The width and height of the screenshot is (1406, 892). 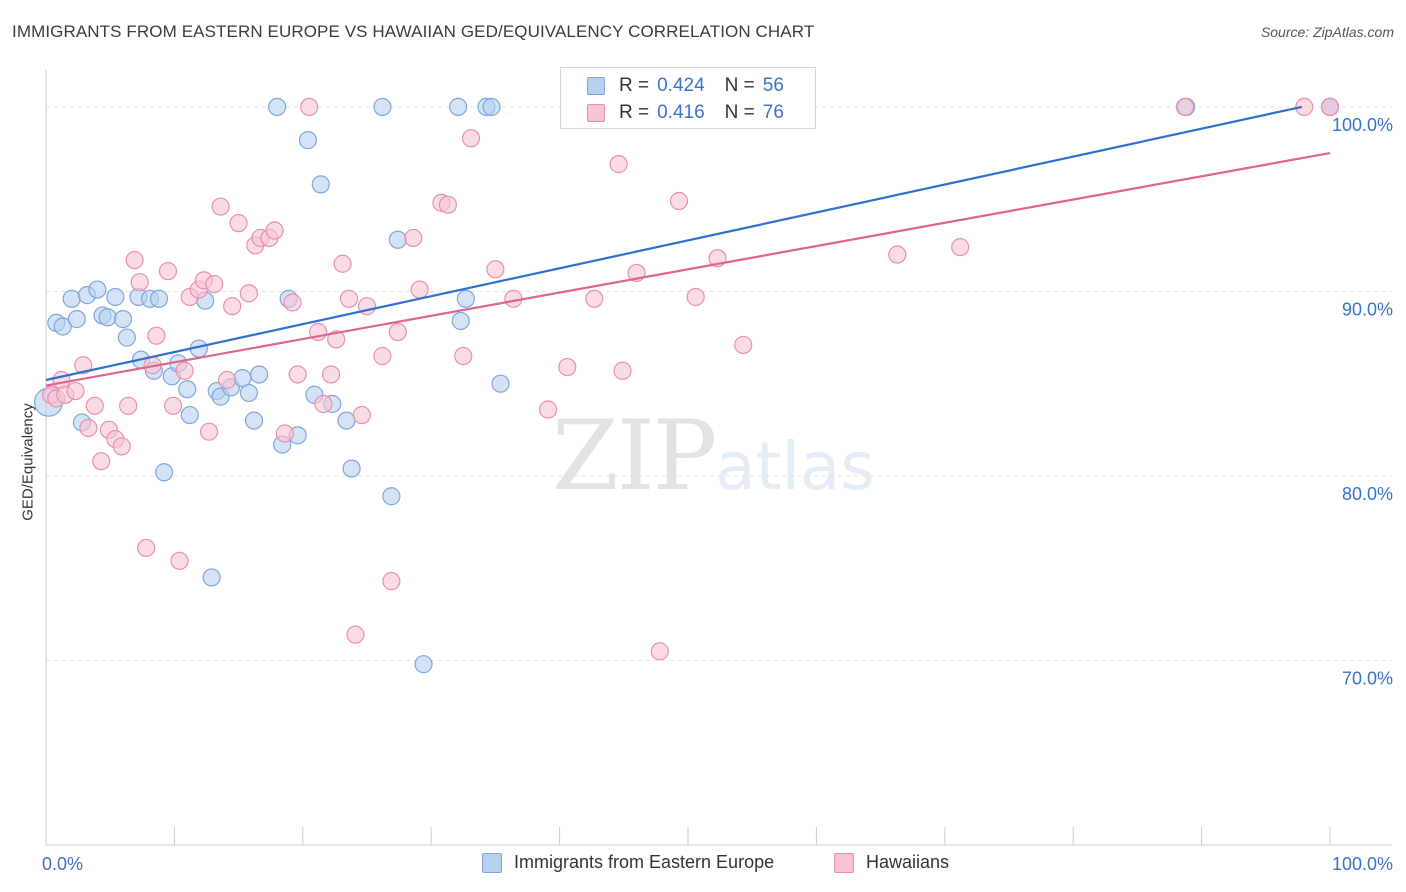 What do you see at coordinates (681, 85) in the screenshot?
I see `legend-r-value: 0.424` at bounding box center [681, 85].